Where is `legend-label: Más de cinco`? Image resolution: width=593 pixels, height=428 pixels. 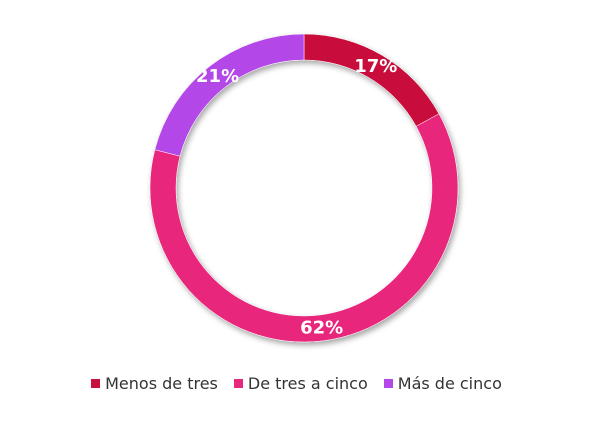 legend-label: Más de cinco is located at coordinates (449, 383).